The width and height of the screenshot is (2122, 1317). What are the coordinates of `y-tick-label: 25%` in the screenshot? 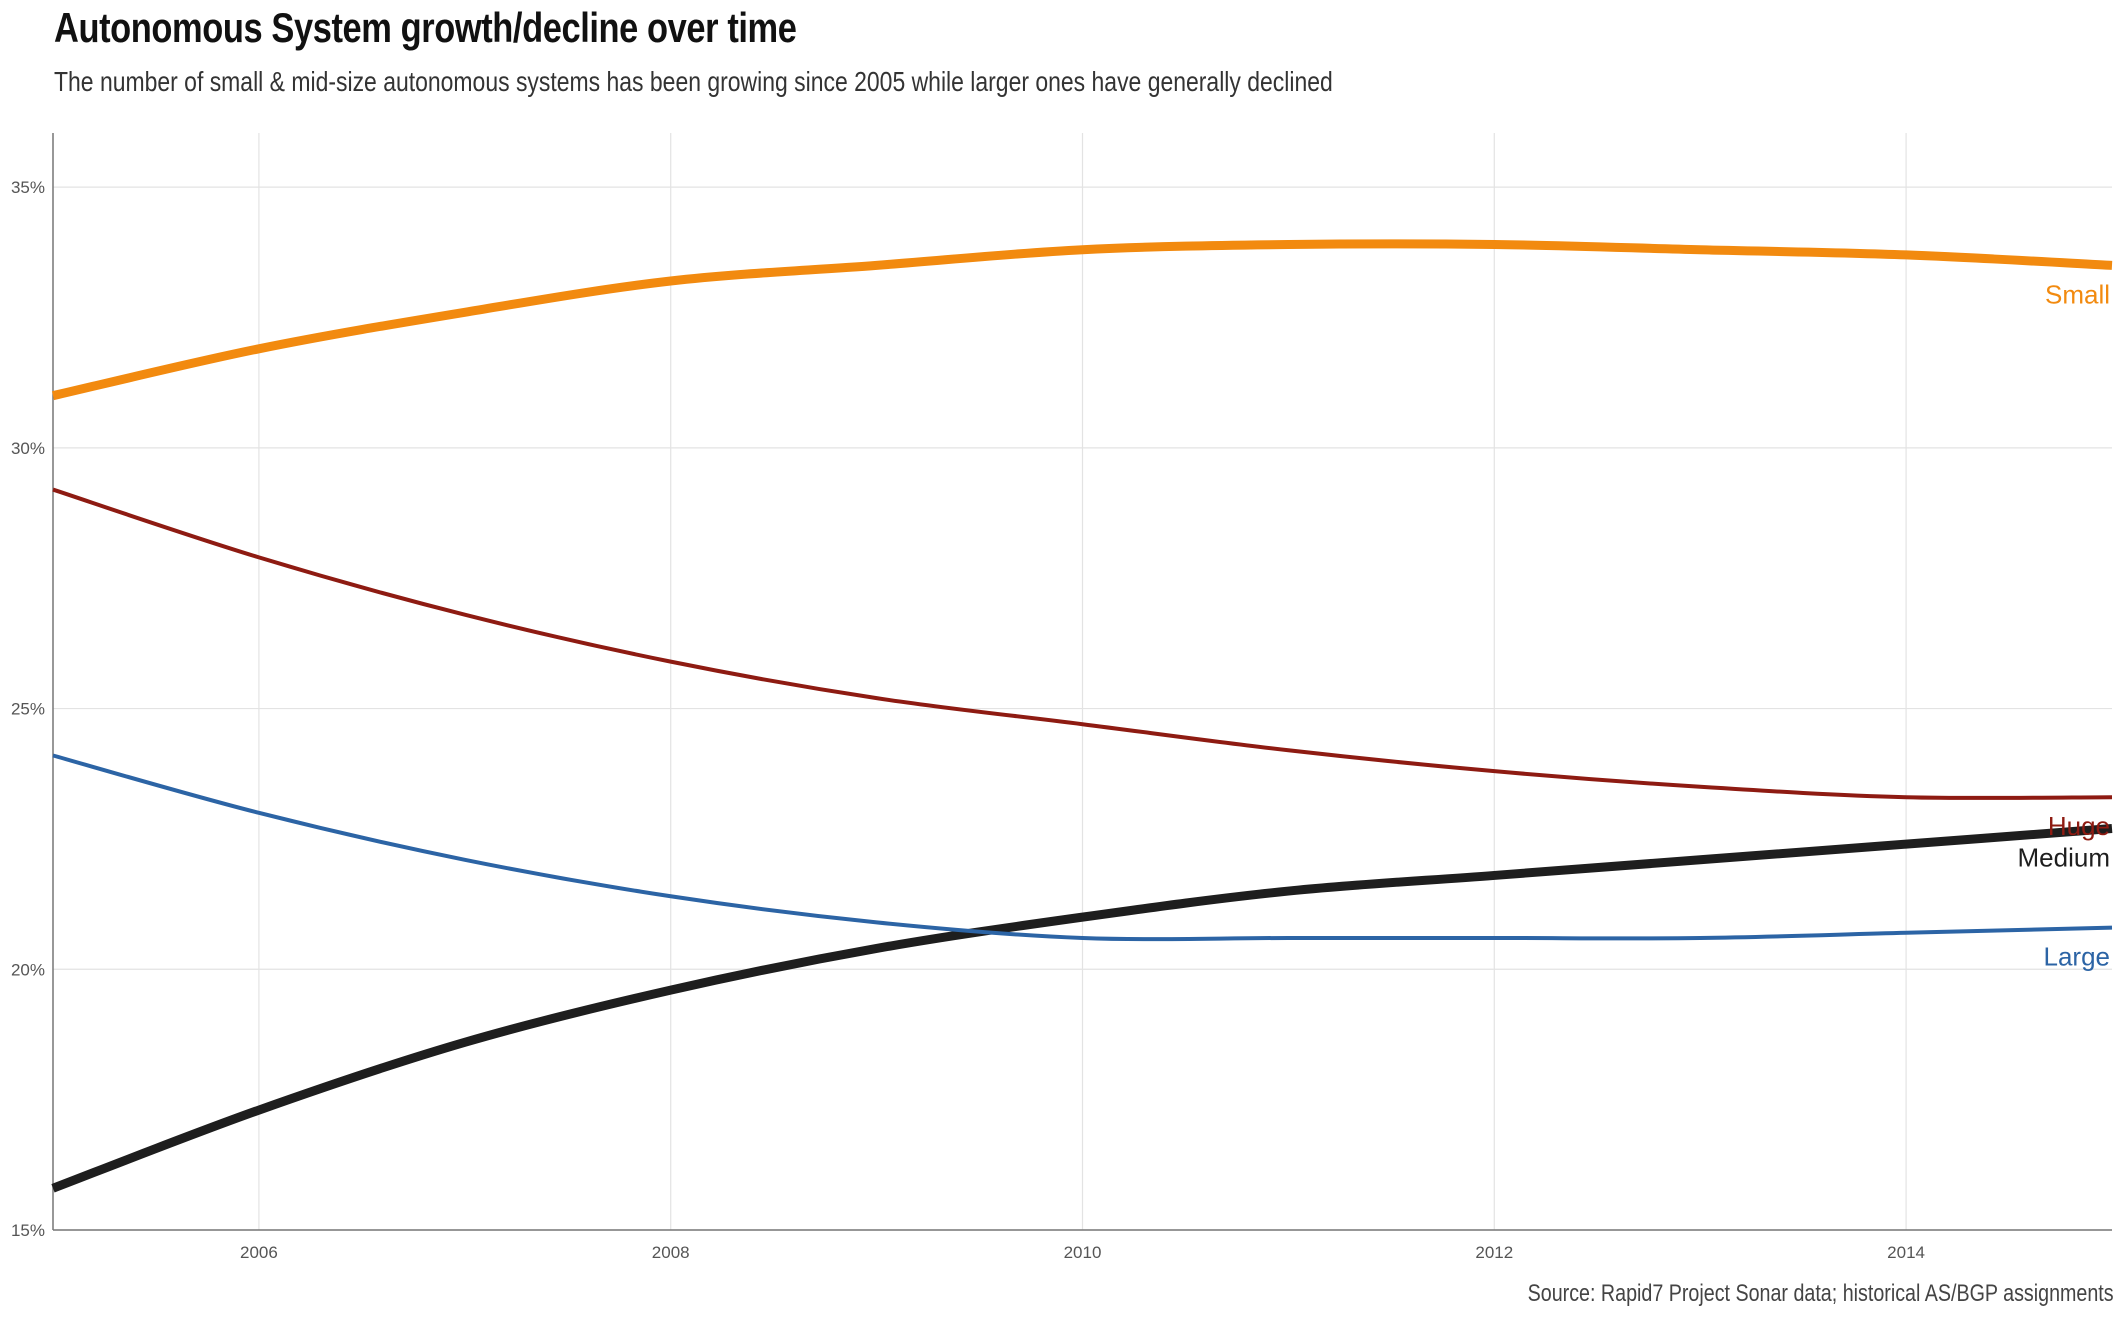 It's located at (28, 709).